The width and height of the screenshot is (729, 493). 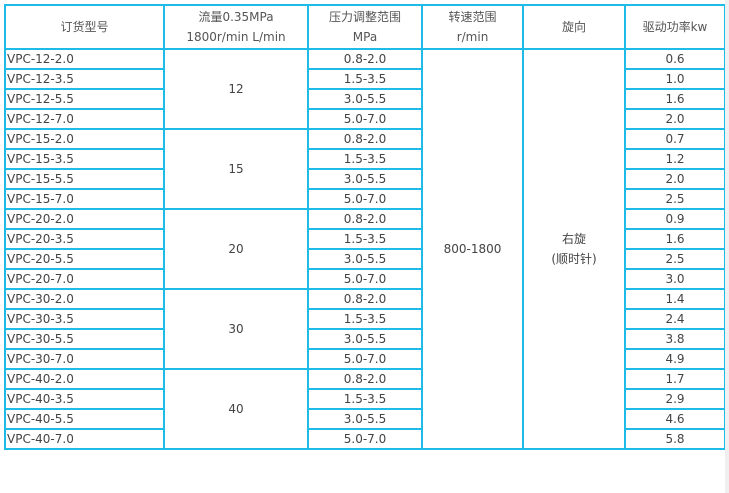 I want to click on header-text: 订货型号, so click(x=84, y=27).